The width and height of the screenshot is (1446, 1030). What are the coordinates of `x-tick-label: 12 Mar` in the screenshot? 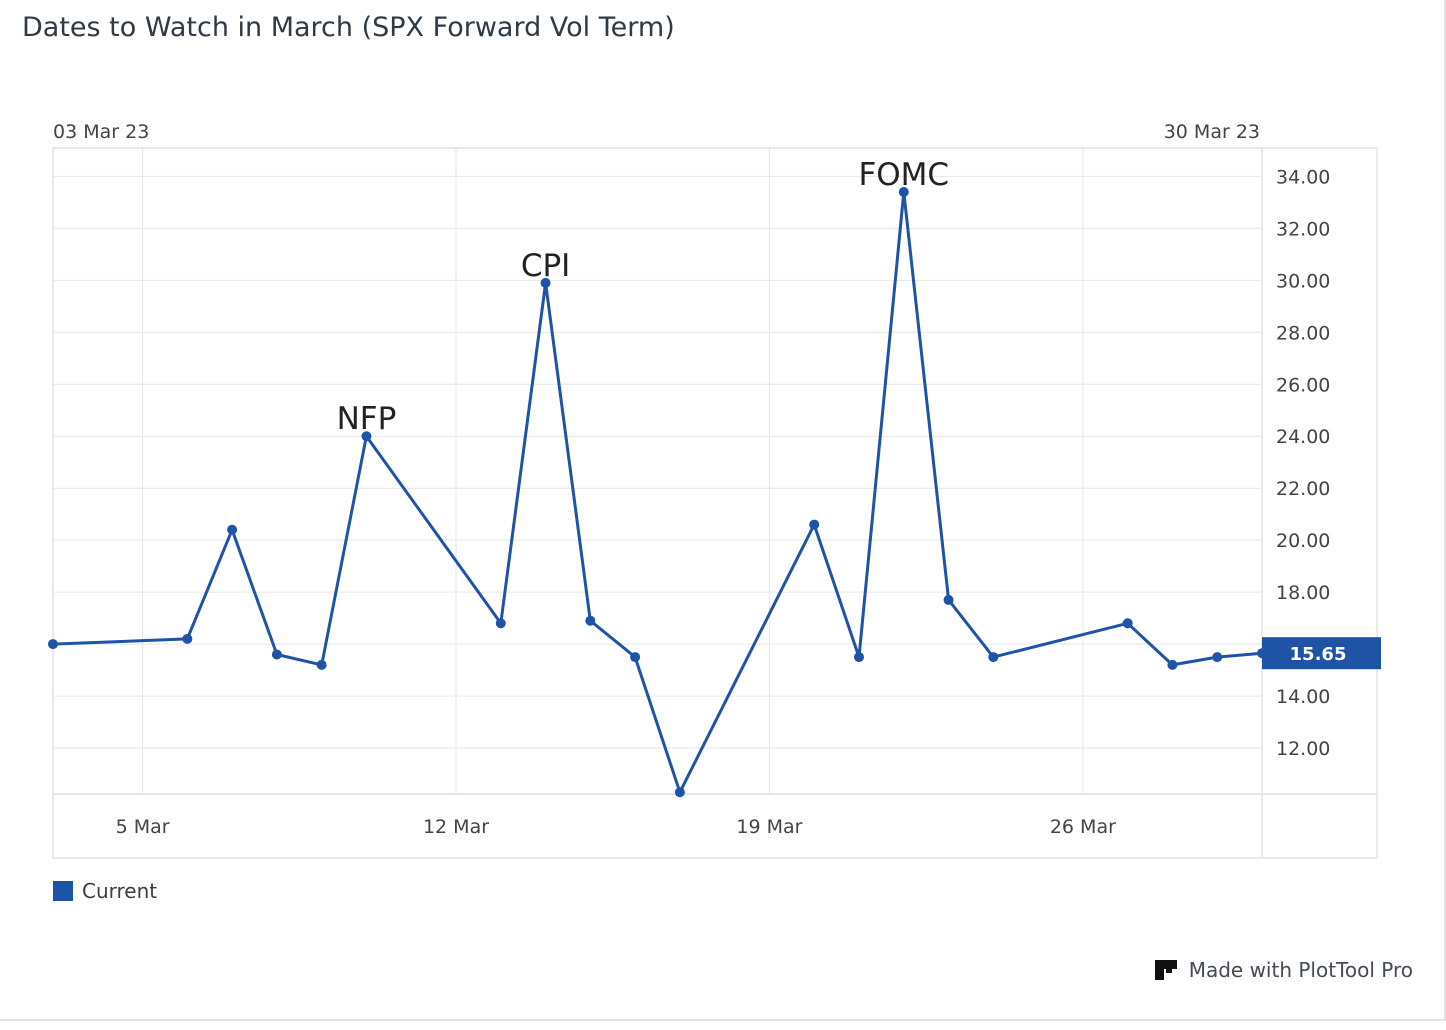 It's located at (456, 827).